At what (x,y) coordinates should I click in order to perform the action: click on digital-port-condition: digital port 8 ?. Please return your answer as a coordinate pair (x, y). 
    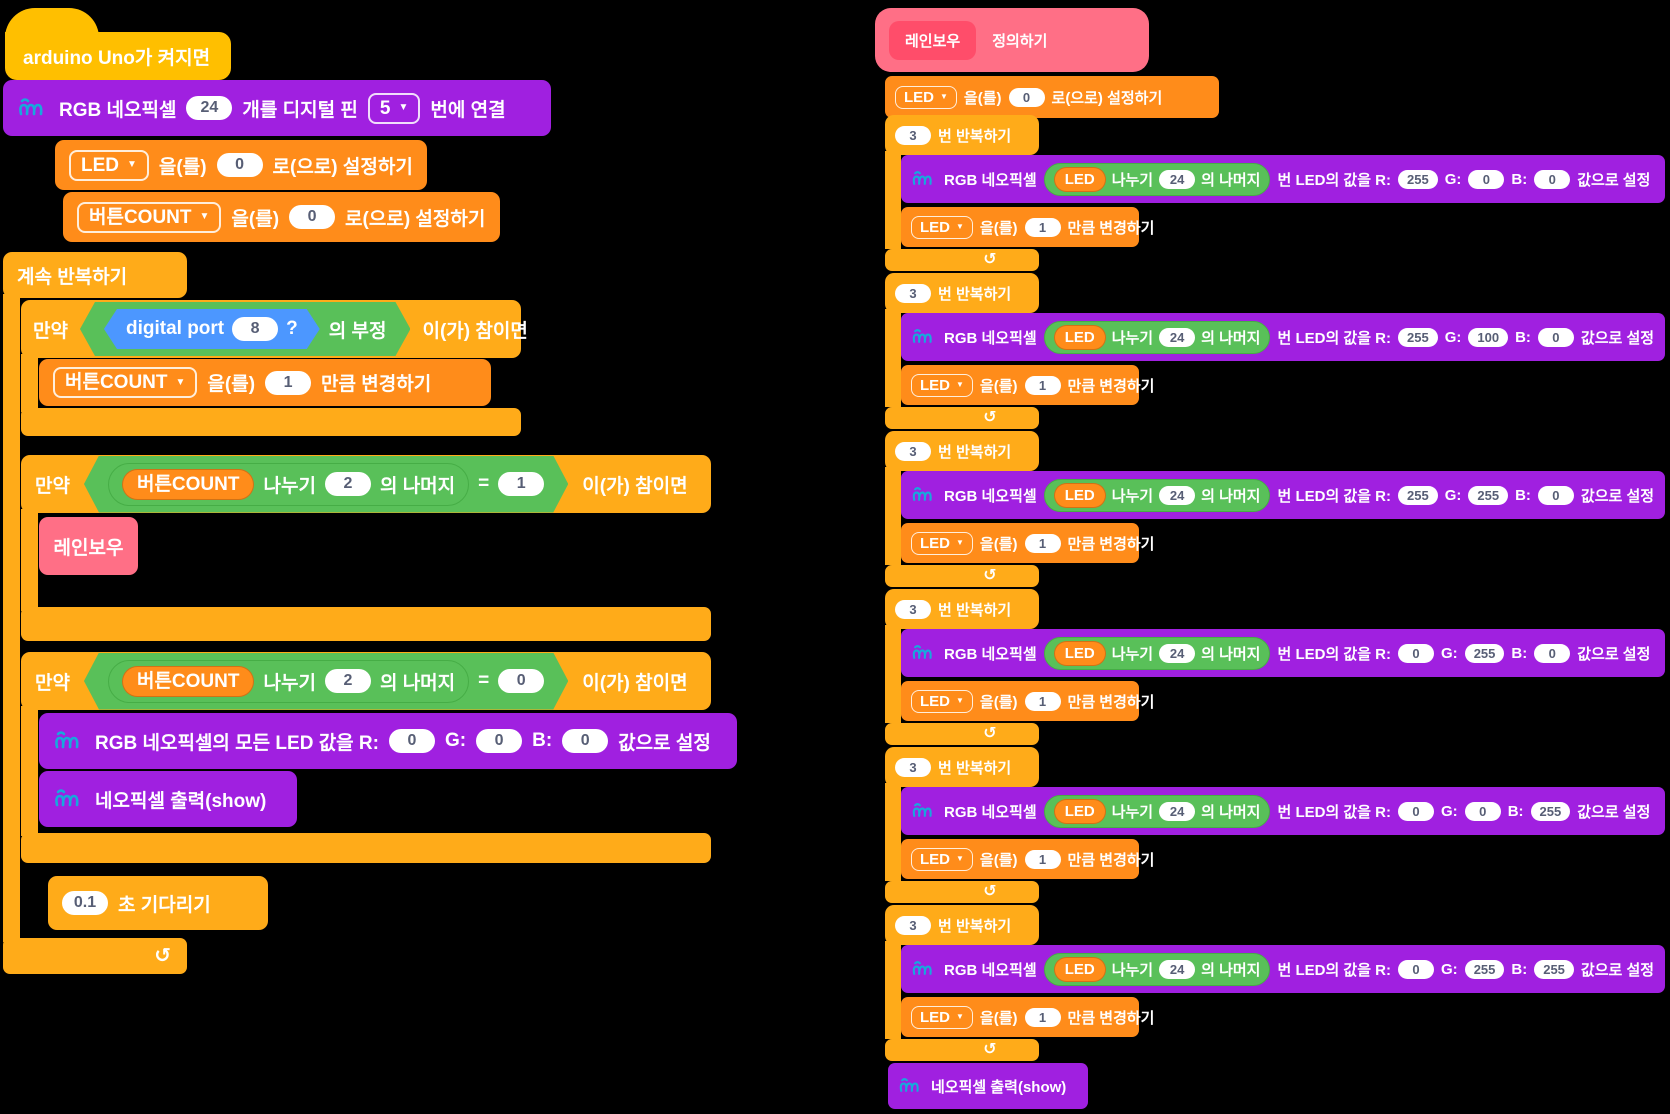
    Looking at the image, I should click on (212, 329).